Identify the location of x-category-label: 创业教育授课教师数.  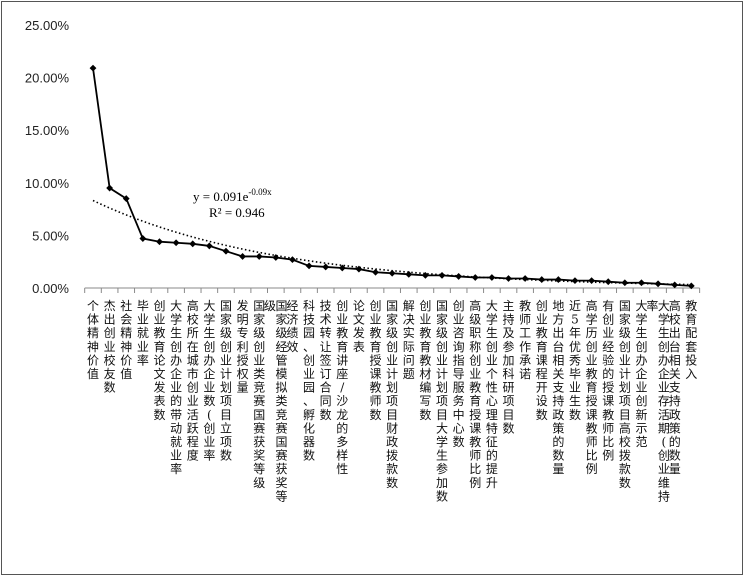
(376, 360).